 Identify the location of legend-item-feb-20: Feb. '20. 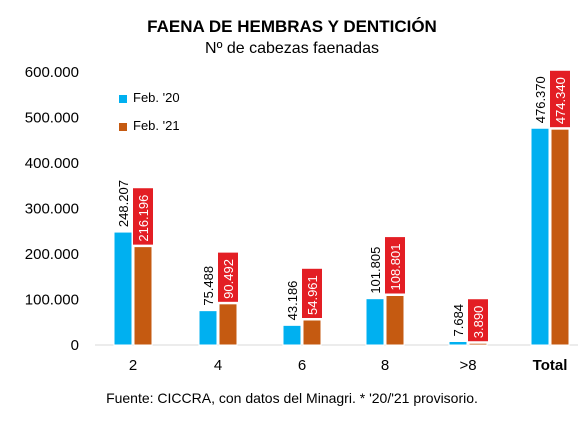
(149, 97).